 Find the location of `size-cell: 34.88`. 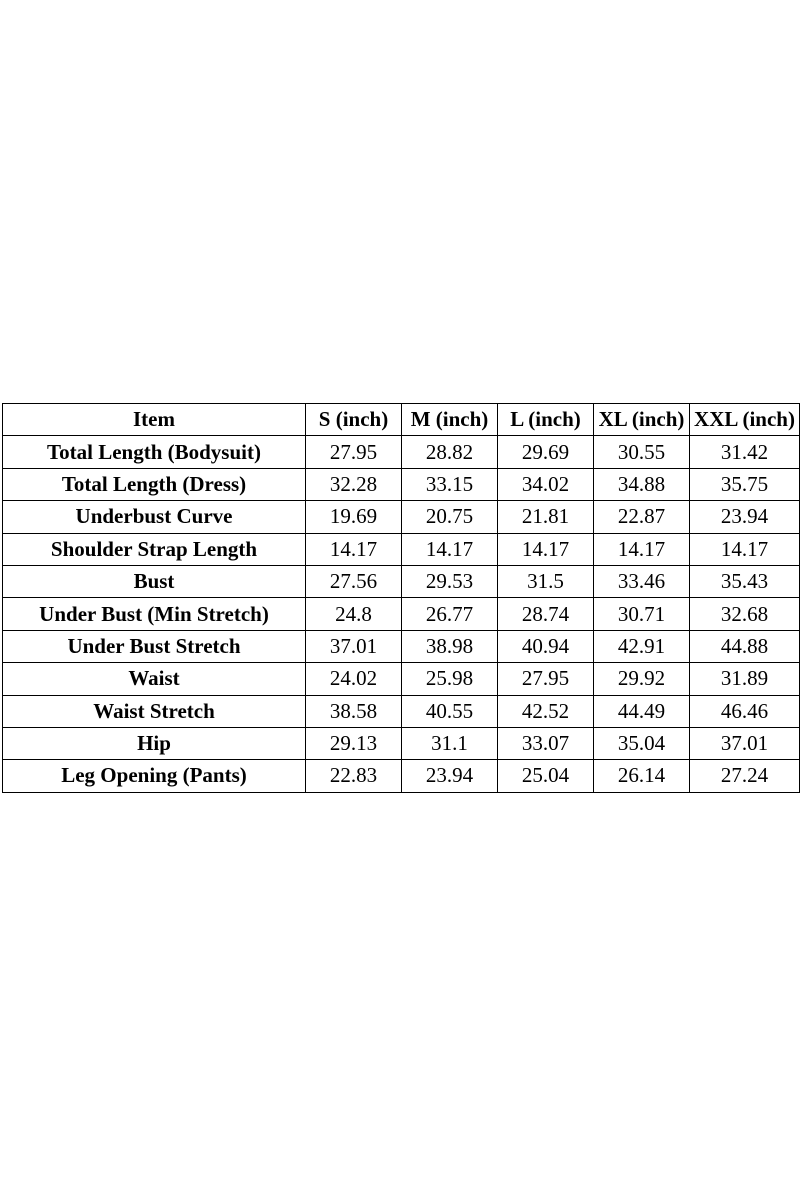

size-cell: 34.88 is located at coordinates (641, 484).